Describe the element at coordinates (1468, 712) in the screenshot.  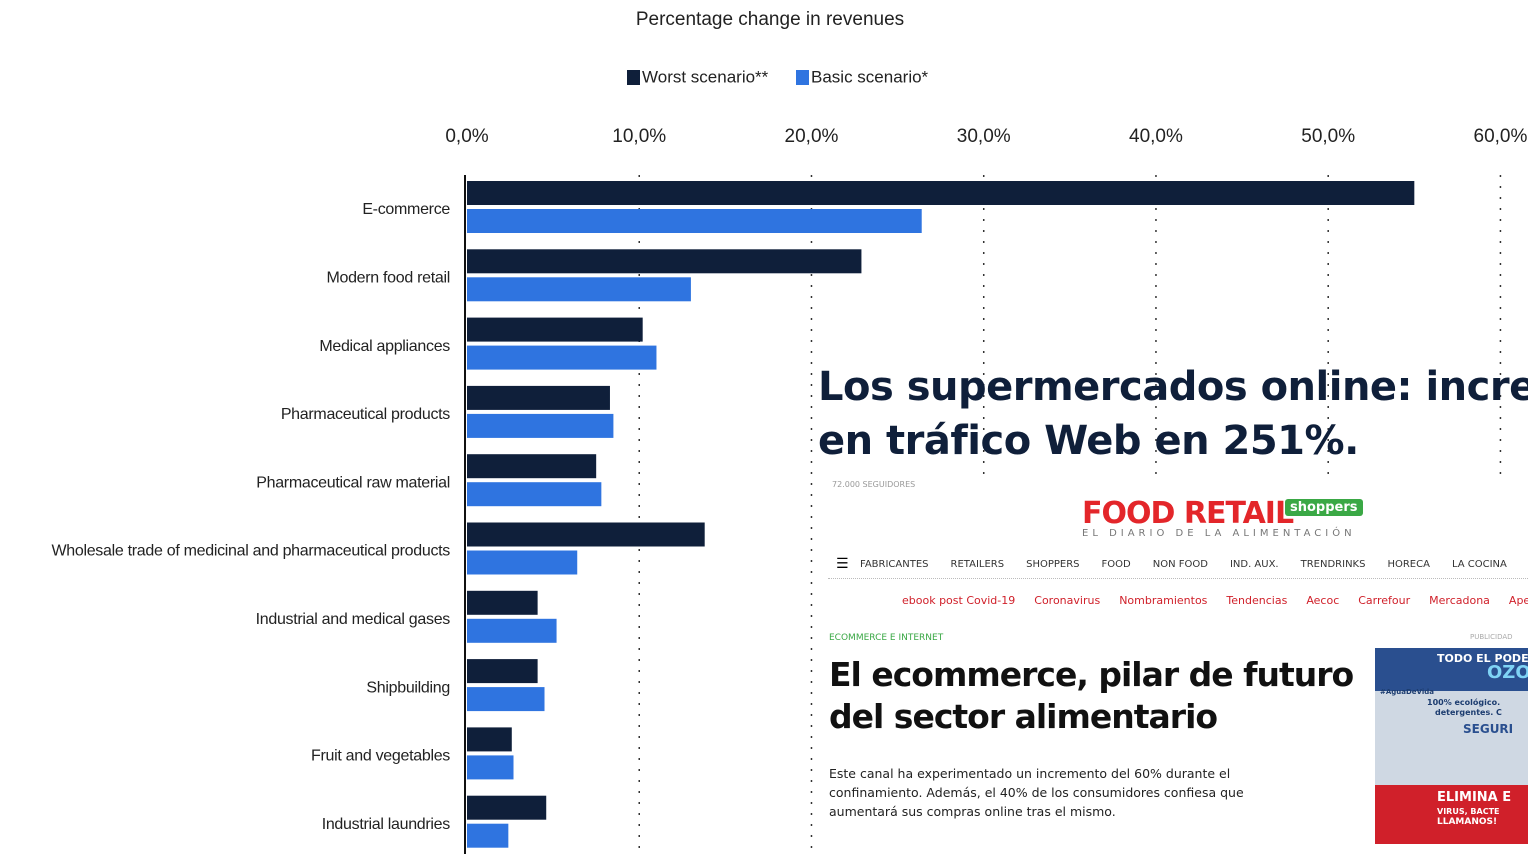
I see `ad-text: detergentes. C` at that location.